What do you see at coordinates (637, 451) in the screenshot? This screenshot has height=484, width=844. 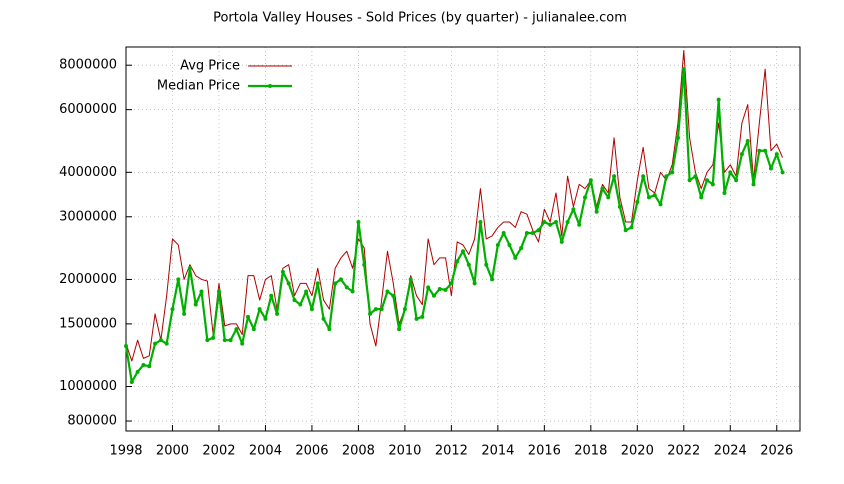 I see `x-tick-label: 2020` at bounding box center [637, 451].